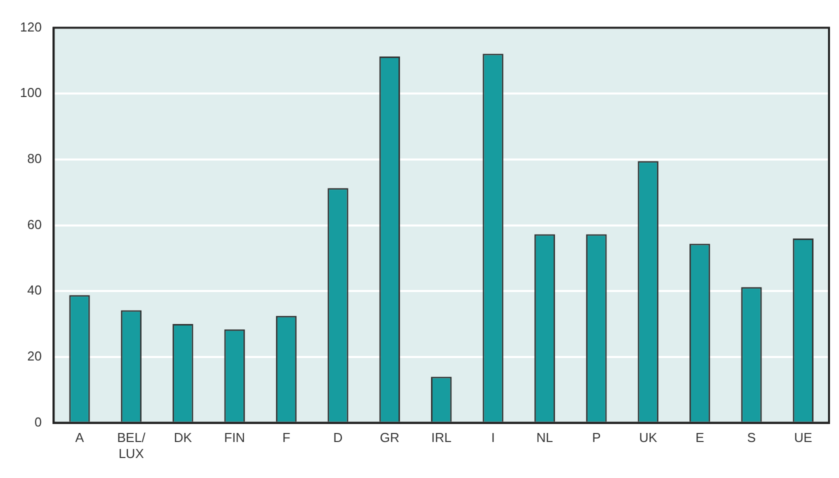 Image resolution: width=839 pixels, height=478 pixels. What do you see at coordinates (131, 445) in the screenshot?
I see `x-tick-label: BEL/LUX` at bounding box center [131, 445].